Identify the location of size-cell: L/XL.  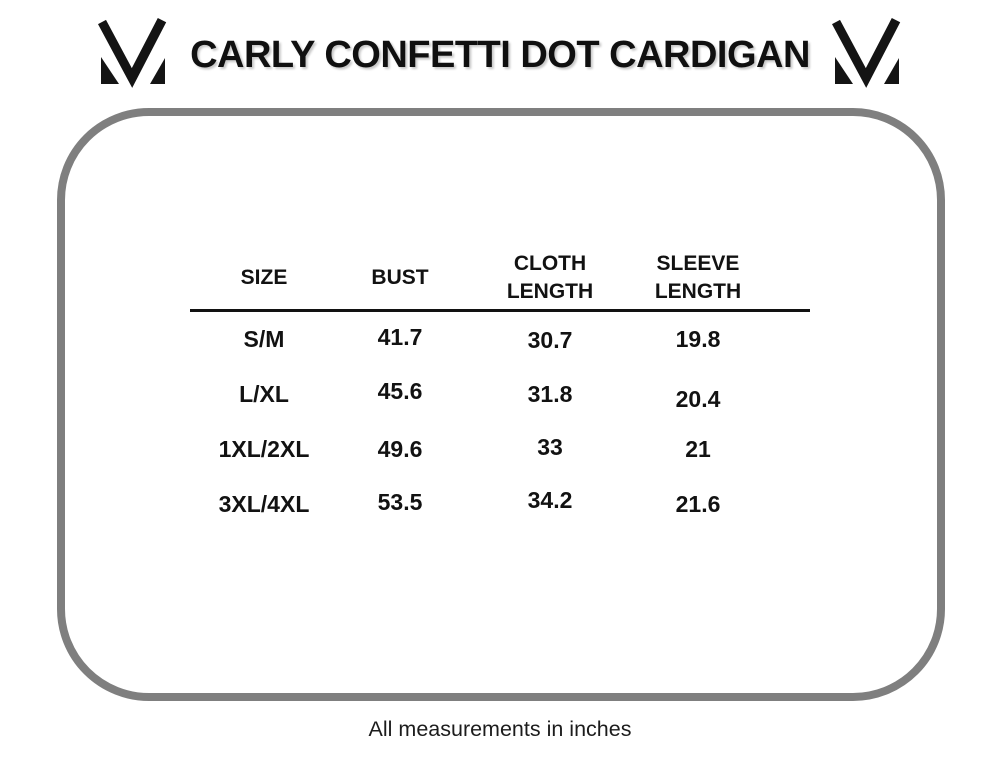
(264, 394).